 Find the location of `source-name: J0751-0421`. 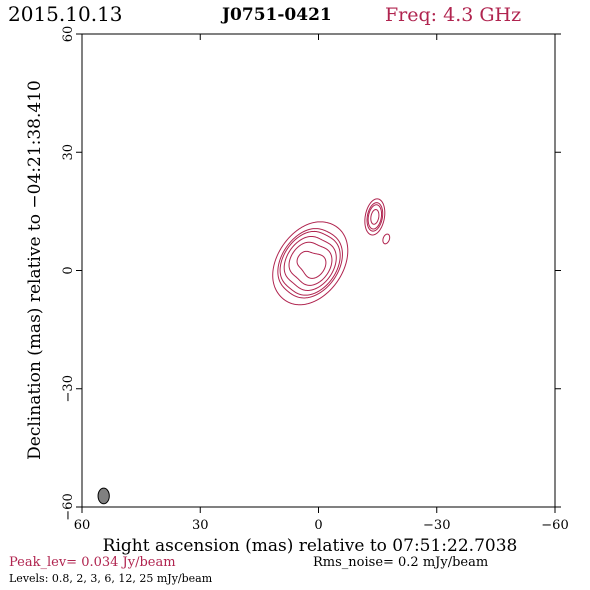

source-name: J0751-0421 is located at coordinates (276, 15).